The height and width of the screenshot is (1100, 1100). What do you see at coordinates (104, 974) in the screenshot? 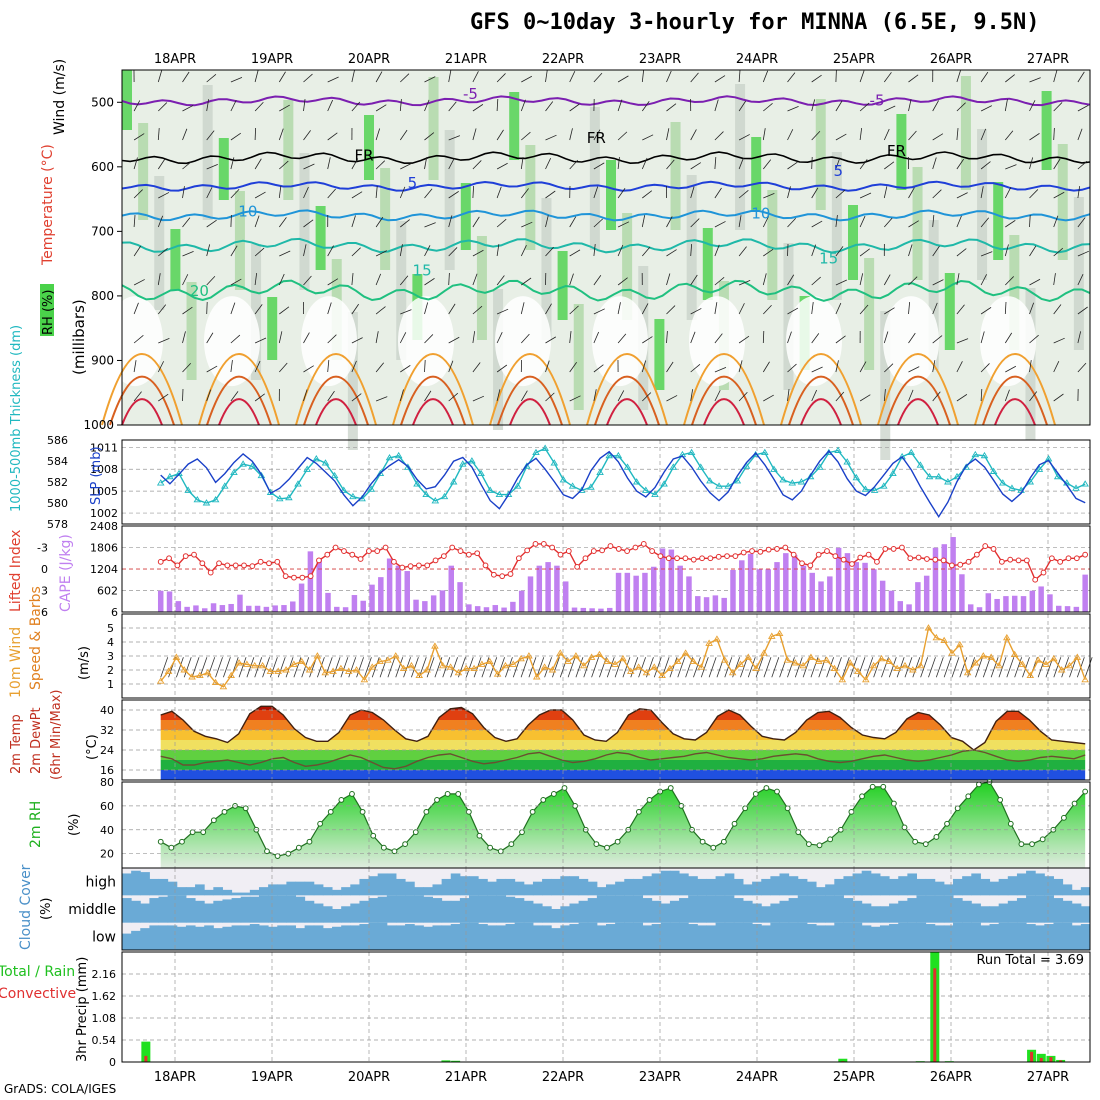
I see `precip-tick-label: 2.16` at bounding box center [104, 974].